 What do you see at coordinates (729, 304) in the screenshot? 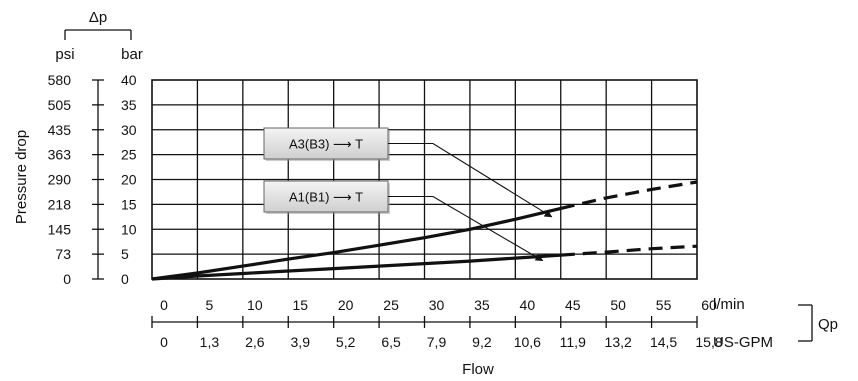
I see `lmin-unit-label: l/min` at bounding box center [729, 304].